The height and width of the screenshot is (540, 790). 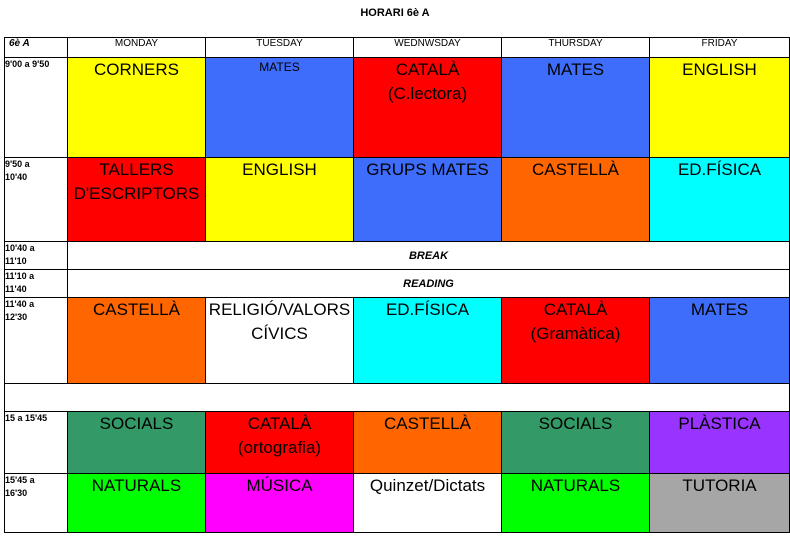 I want to click on time-start: 9'00 a 9'50, so click(x=27, y=64).